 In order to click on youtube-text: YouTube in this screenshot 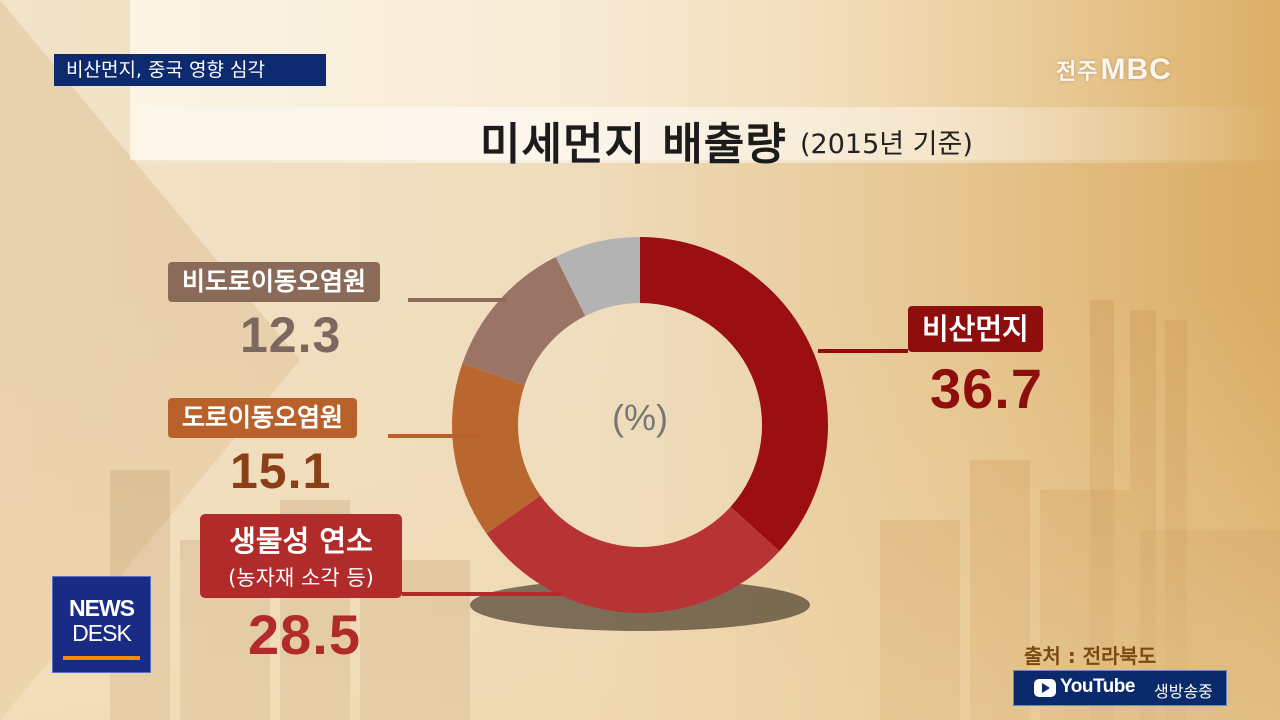, I will do `click(1097, 686)`.